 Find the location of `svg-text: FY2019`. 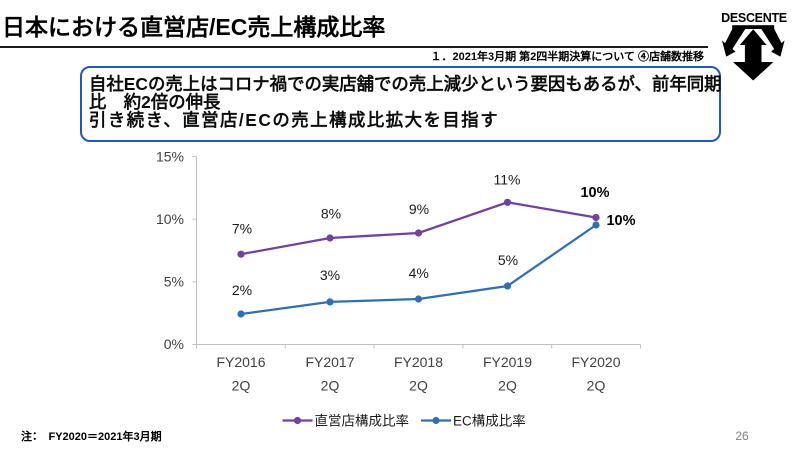

svg-text: FY2019 is located at coordinates (507, 362).